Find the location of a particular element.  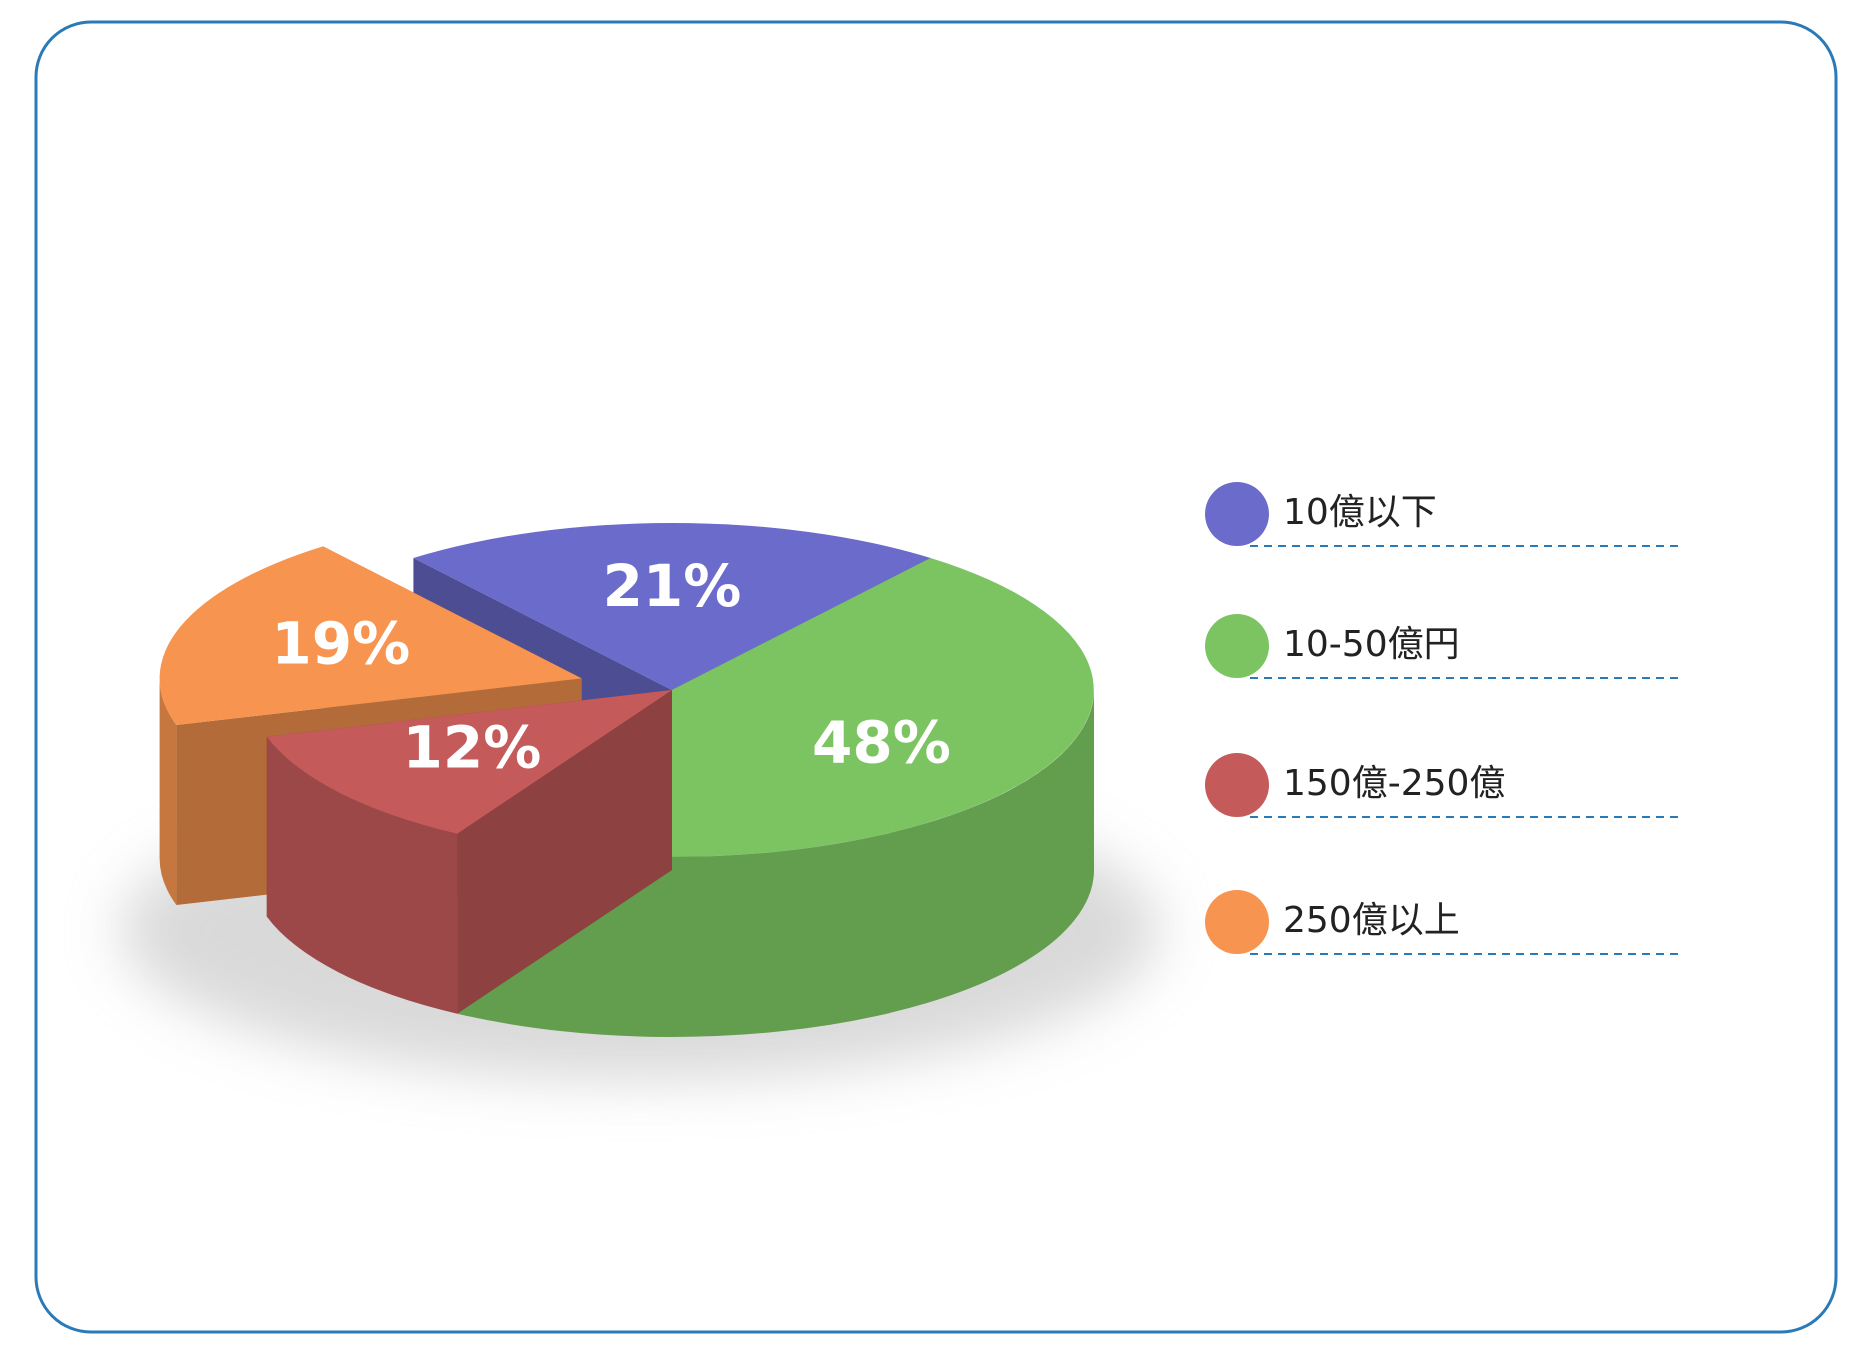

data-label: 21% is located at coordinates (672, 586).